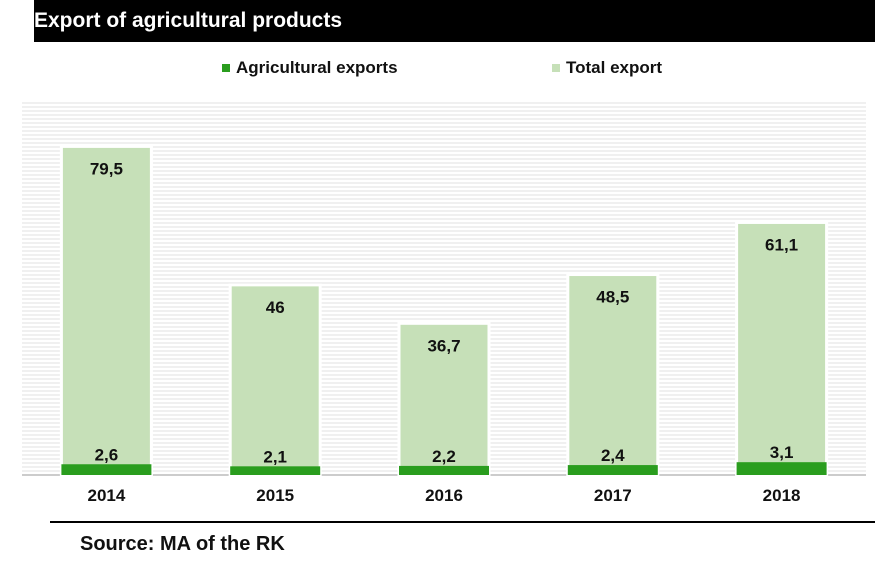  Describe the element at coordinates (782, 495) in the screenshot. I see `x-tick-label-2018: 2018` at that location.